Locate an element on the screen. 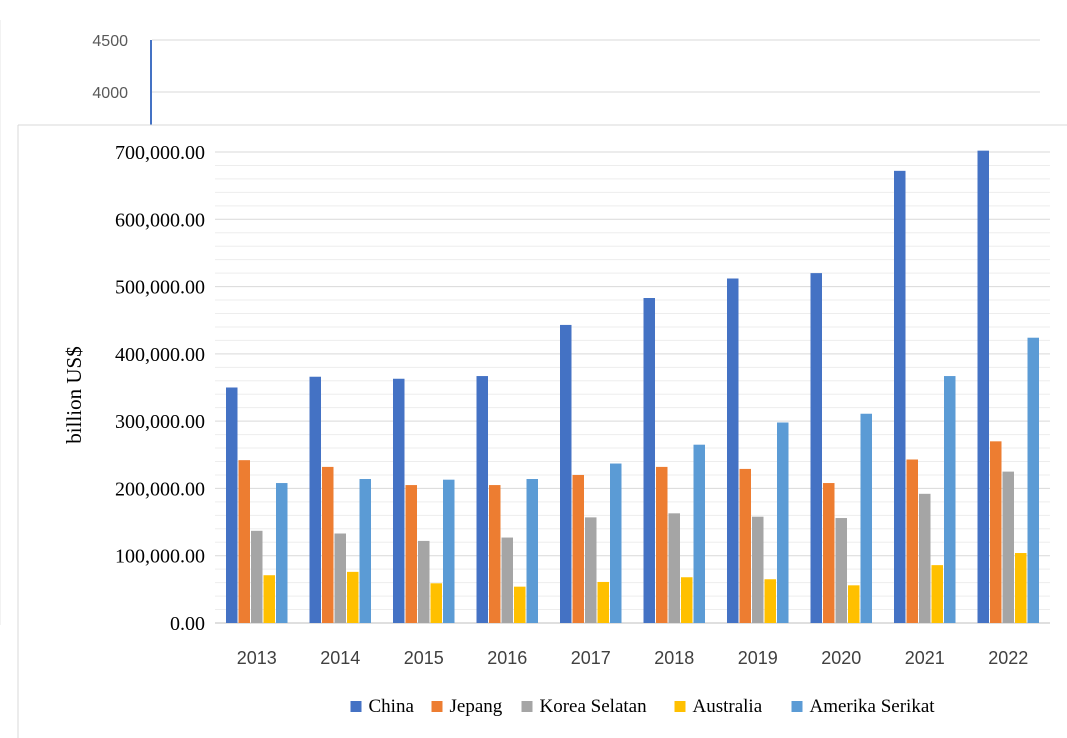 Image resolution: width=1067 pixels, height=738 pixels. bar-australia-2015 is located at coordinates (436, 603).